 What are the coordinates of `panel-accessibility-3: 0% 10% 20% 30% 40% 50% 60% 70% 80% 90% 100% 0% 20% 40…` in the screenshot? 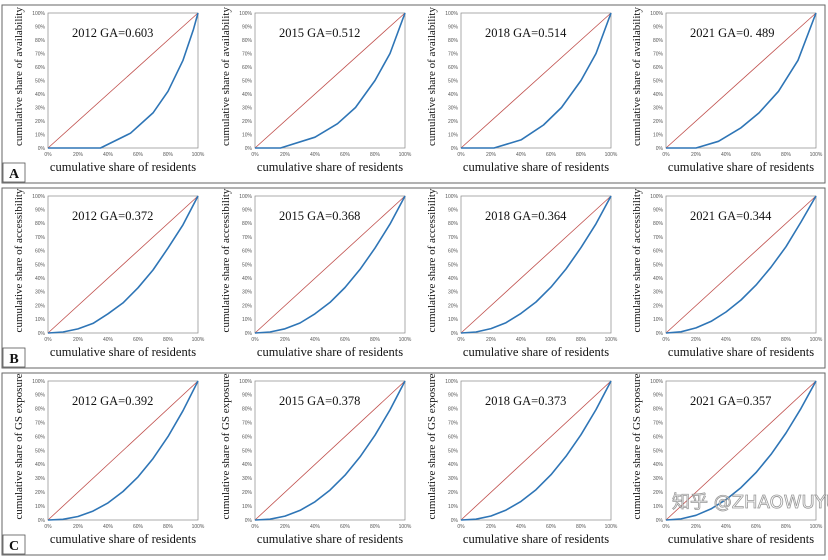 It's located at (522, 273).